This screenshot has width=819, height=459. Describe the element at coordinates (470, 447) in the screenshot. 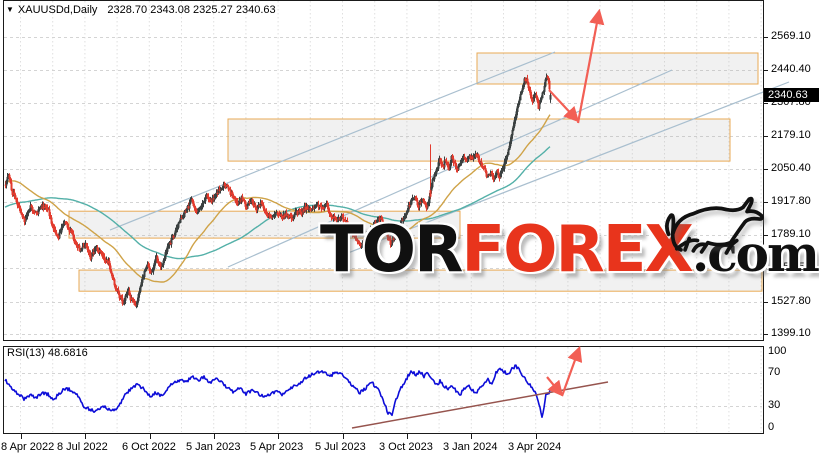

I see `time-axis-label: 3 Jan 2024` at that location.